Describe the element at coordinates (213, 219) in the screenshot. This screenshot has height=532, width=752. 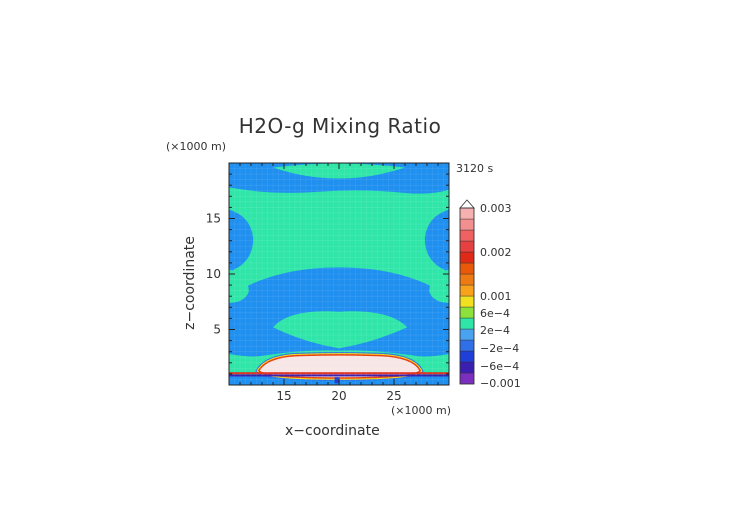
I see `y-tick-label: 15` at that location.